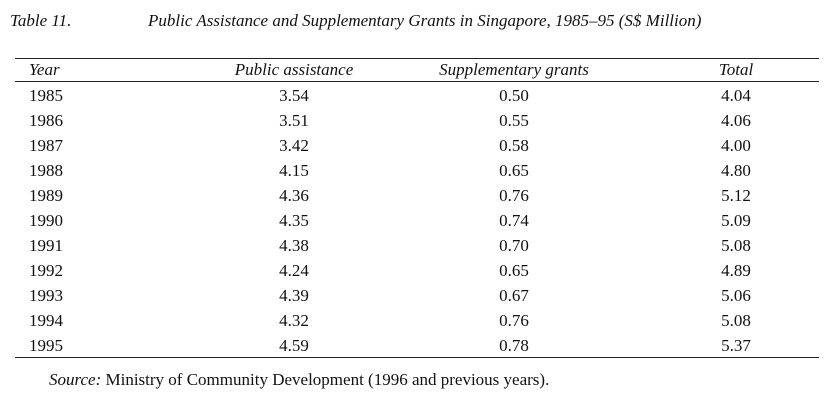 This screenshot has width=833, height=407. I want to click on cell-public-assistance: 4.15, so click(294, 170).